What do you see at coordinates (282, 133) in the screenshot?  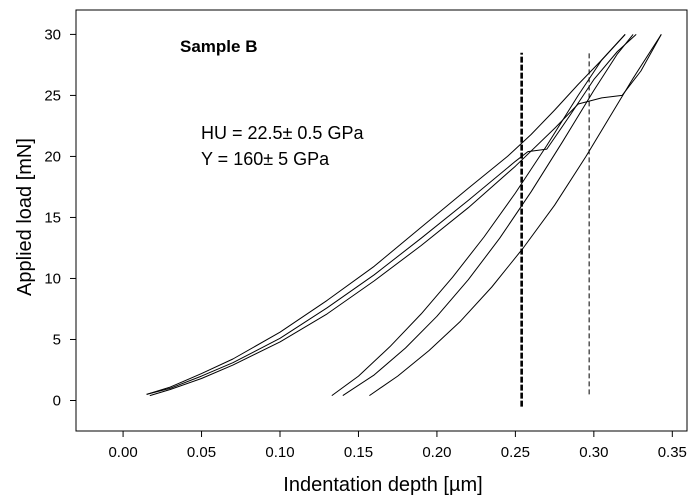 I see `annotation-hardness: HU = 22.5± 0.5 GPa` at bounding box center [282, 133].